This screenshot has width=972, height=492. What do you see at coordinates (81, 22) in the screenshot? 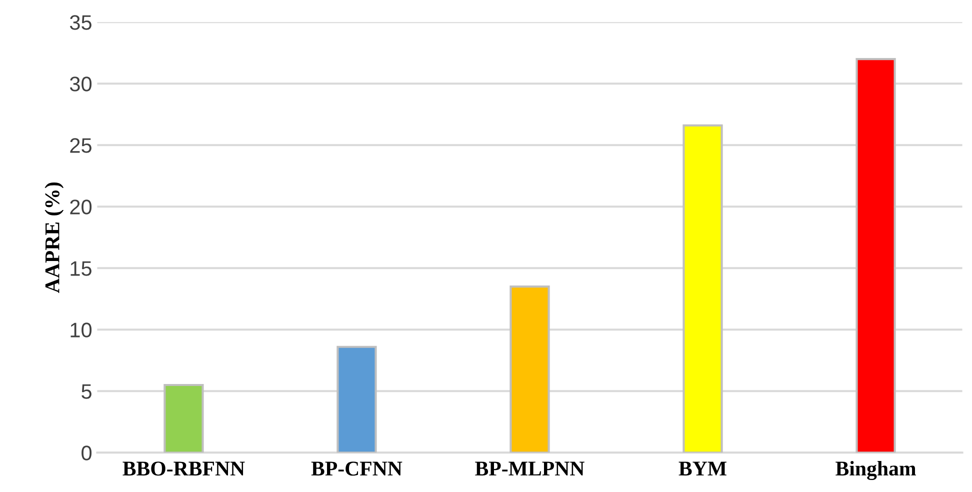
I see `y-tick-label: 35` at bounding box center [81, 22].